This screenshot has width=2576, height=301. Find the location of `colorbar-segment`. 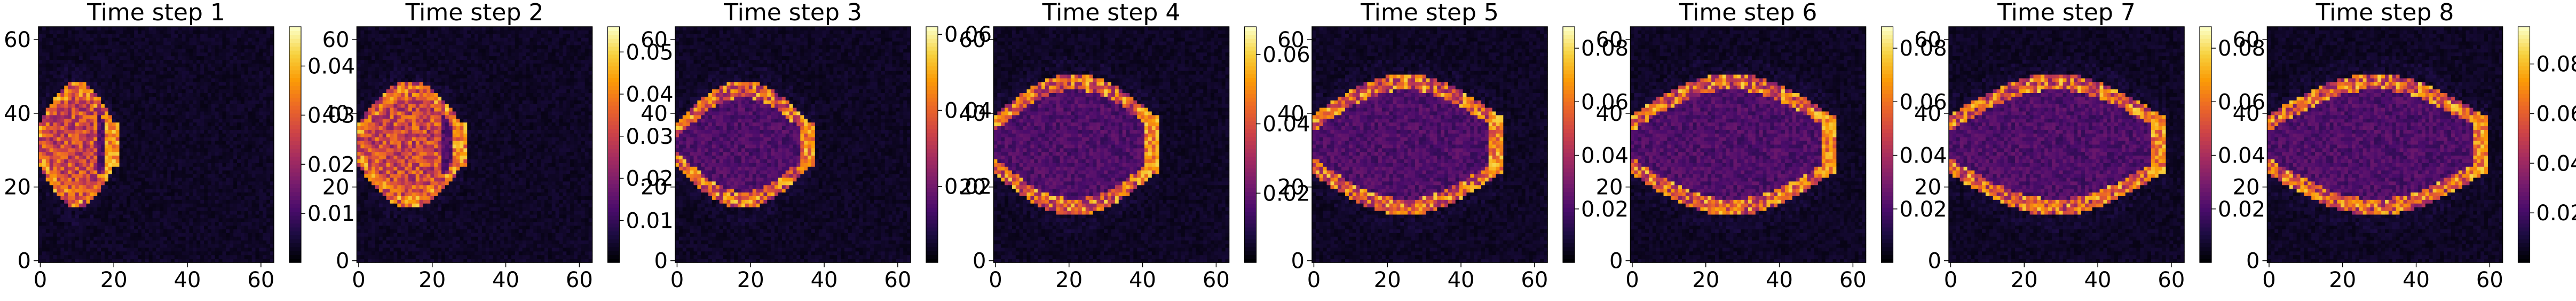

colorbar-segment is located at coordinates (295, 170).